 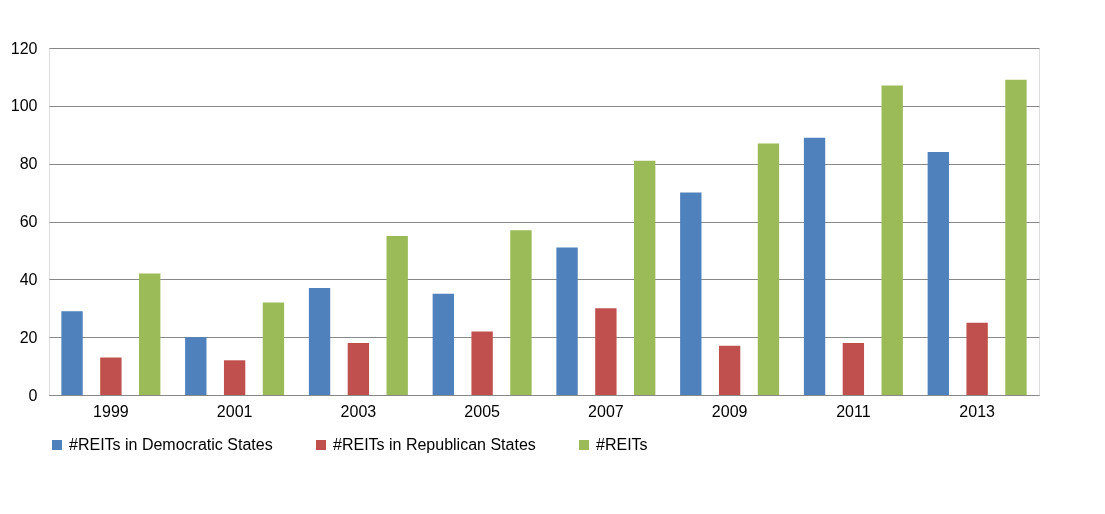 What do you see at coordinates (24, 48) in the screenshot?
I see `y-tick-label: 120` at bounding box center [24, 48].